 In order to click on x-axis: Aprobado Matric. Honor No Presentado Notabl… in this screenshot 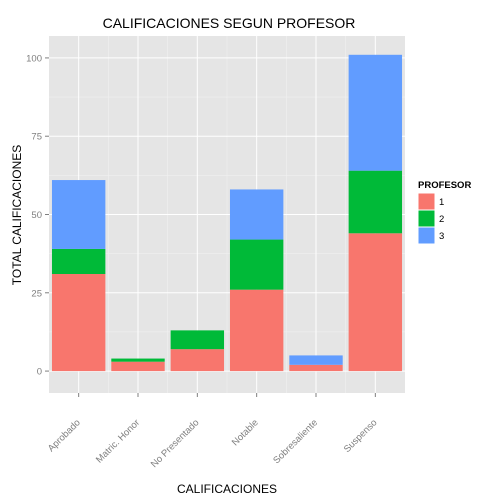, I will do `click(213, 431)`.